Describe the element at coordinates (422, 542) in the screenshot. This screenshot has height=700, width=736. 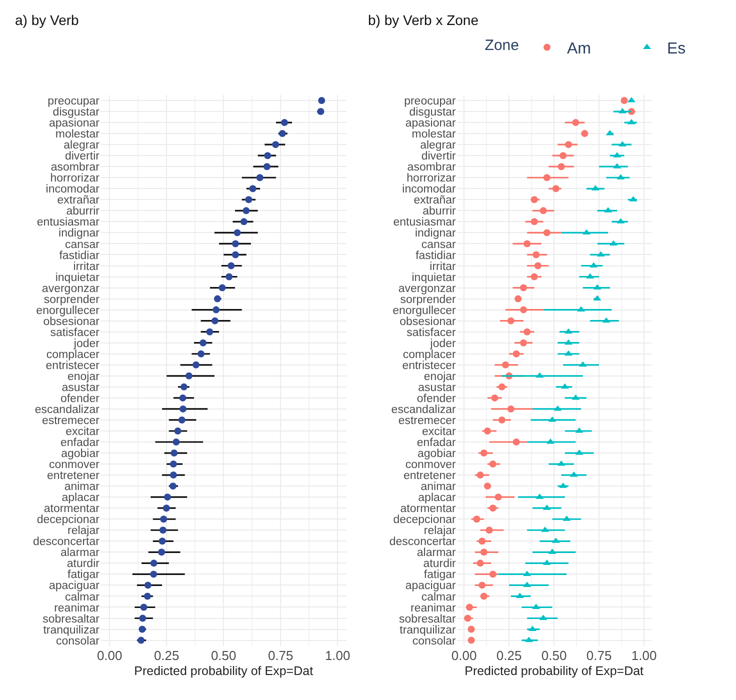
I see `y-tick-label: desconcertar` at that location.